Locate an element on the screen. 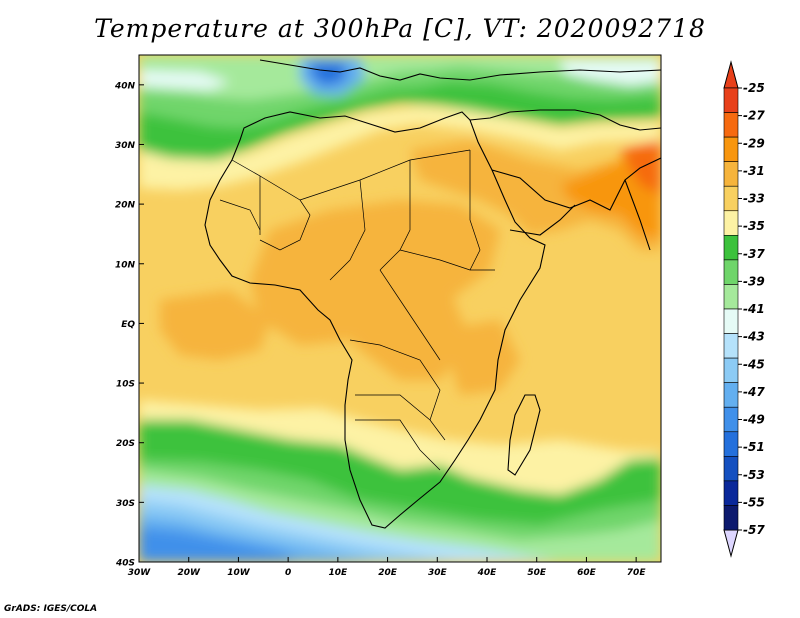 This screenshot has height=618, width=800. lat-label: 20N is located at coordinates (125, 206).